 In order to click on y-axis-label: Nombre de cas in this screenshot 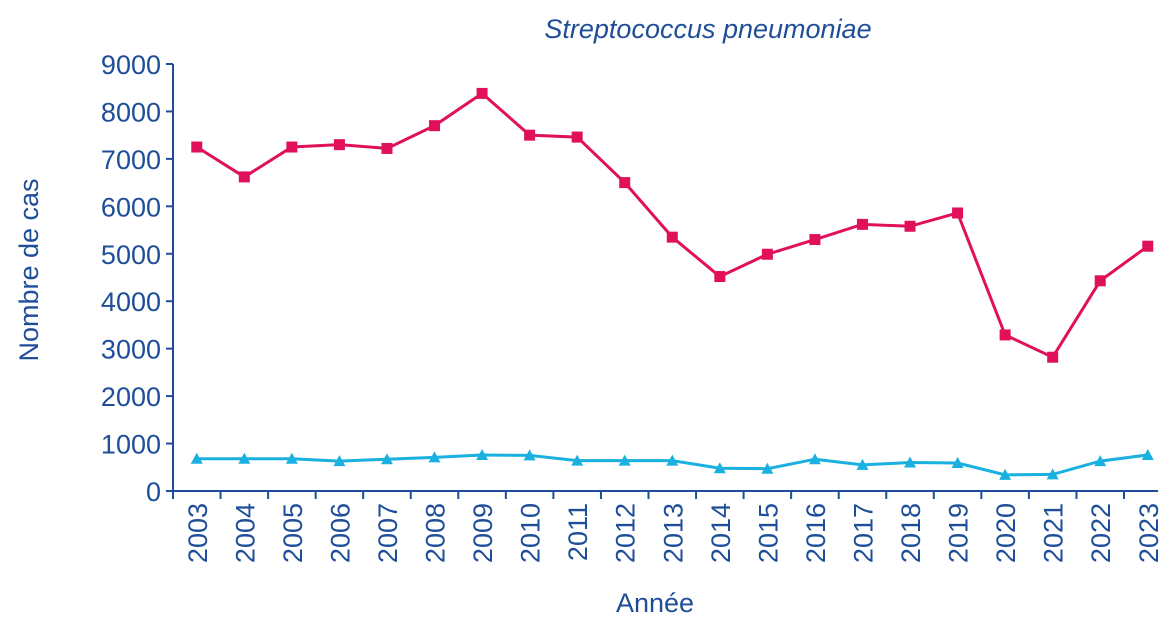, I will do `click(29, 269)`.